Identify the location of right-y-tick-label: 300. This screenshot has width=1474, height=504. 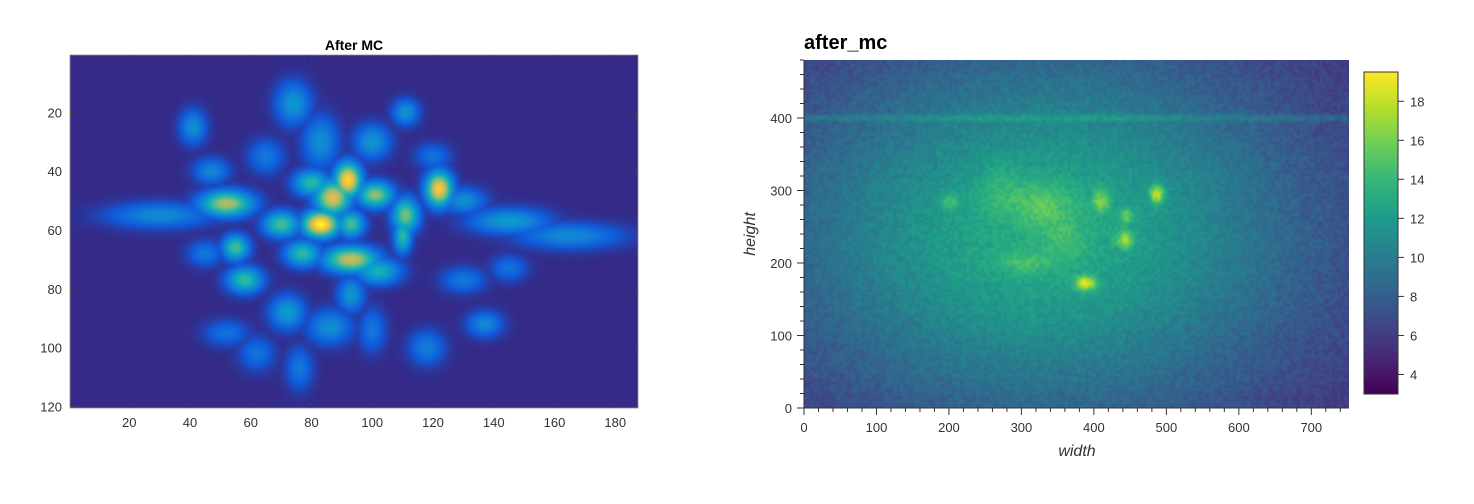
(781, 191).